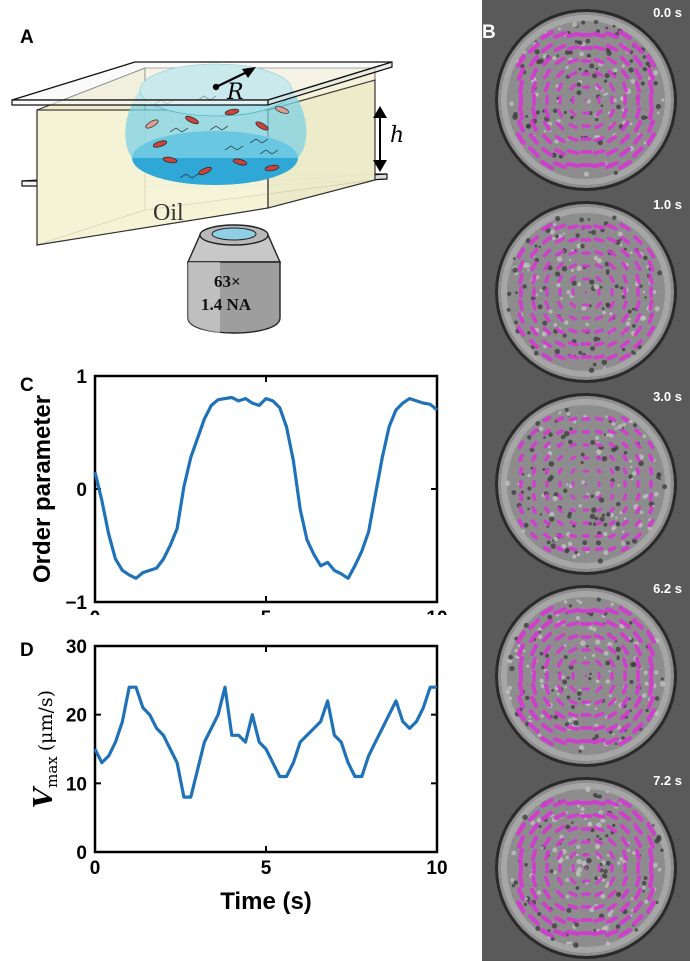  What do you see at coordinates (667, 588) in the screenshot?
I see `frame-time-label: 6.2 s` at bounding box center [667, 588].